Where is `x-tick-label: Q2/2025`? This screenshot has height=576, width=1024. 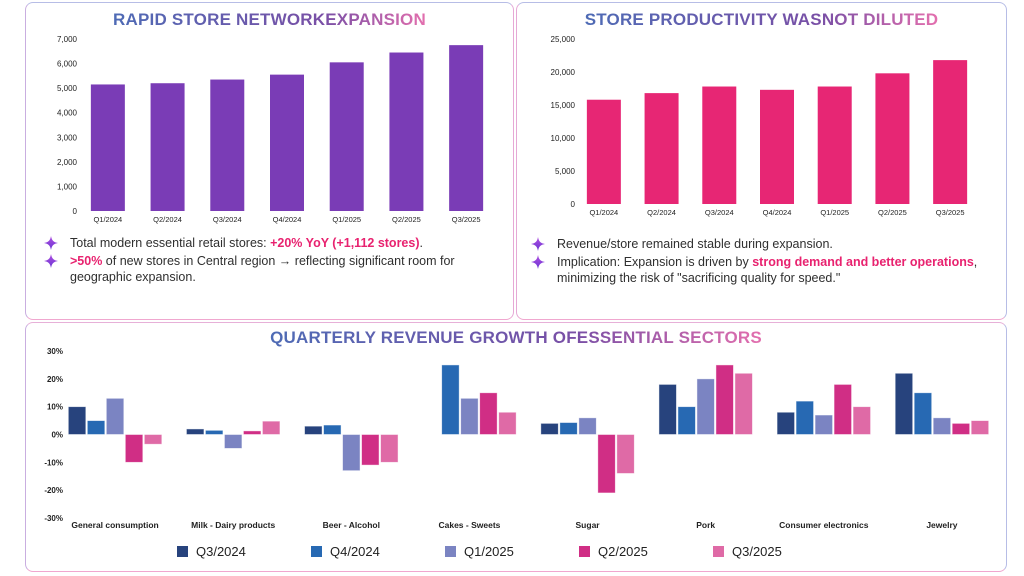
x-tick-label: Q2/2025 is located at coordinates (406, 219).